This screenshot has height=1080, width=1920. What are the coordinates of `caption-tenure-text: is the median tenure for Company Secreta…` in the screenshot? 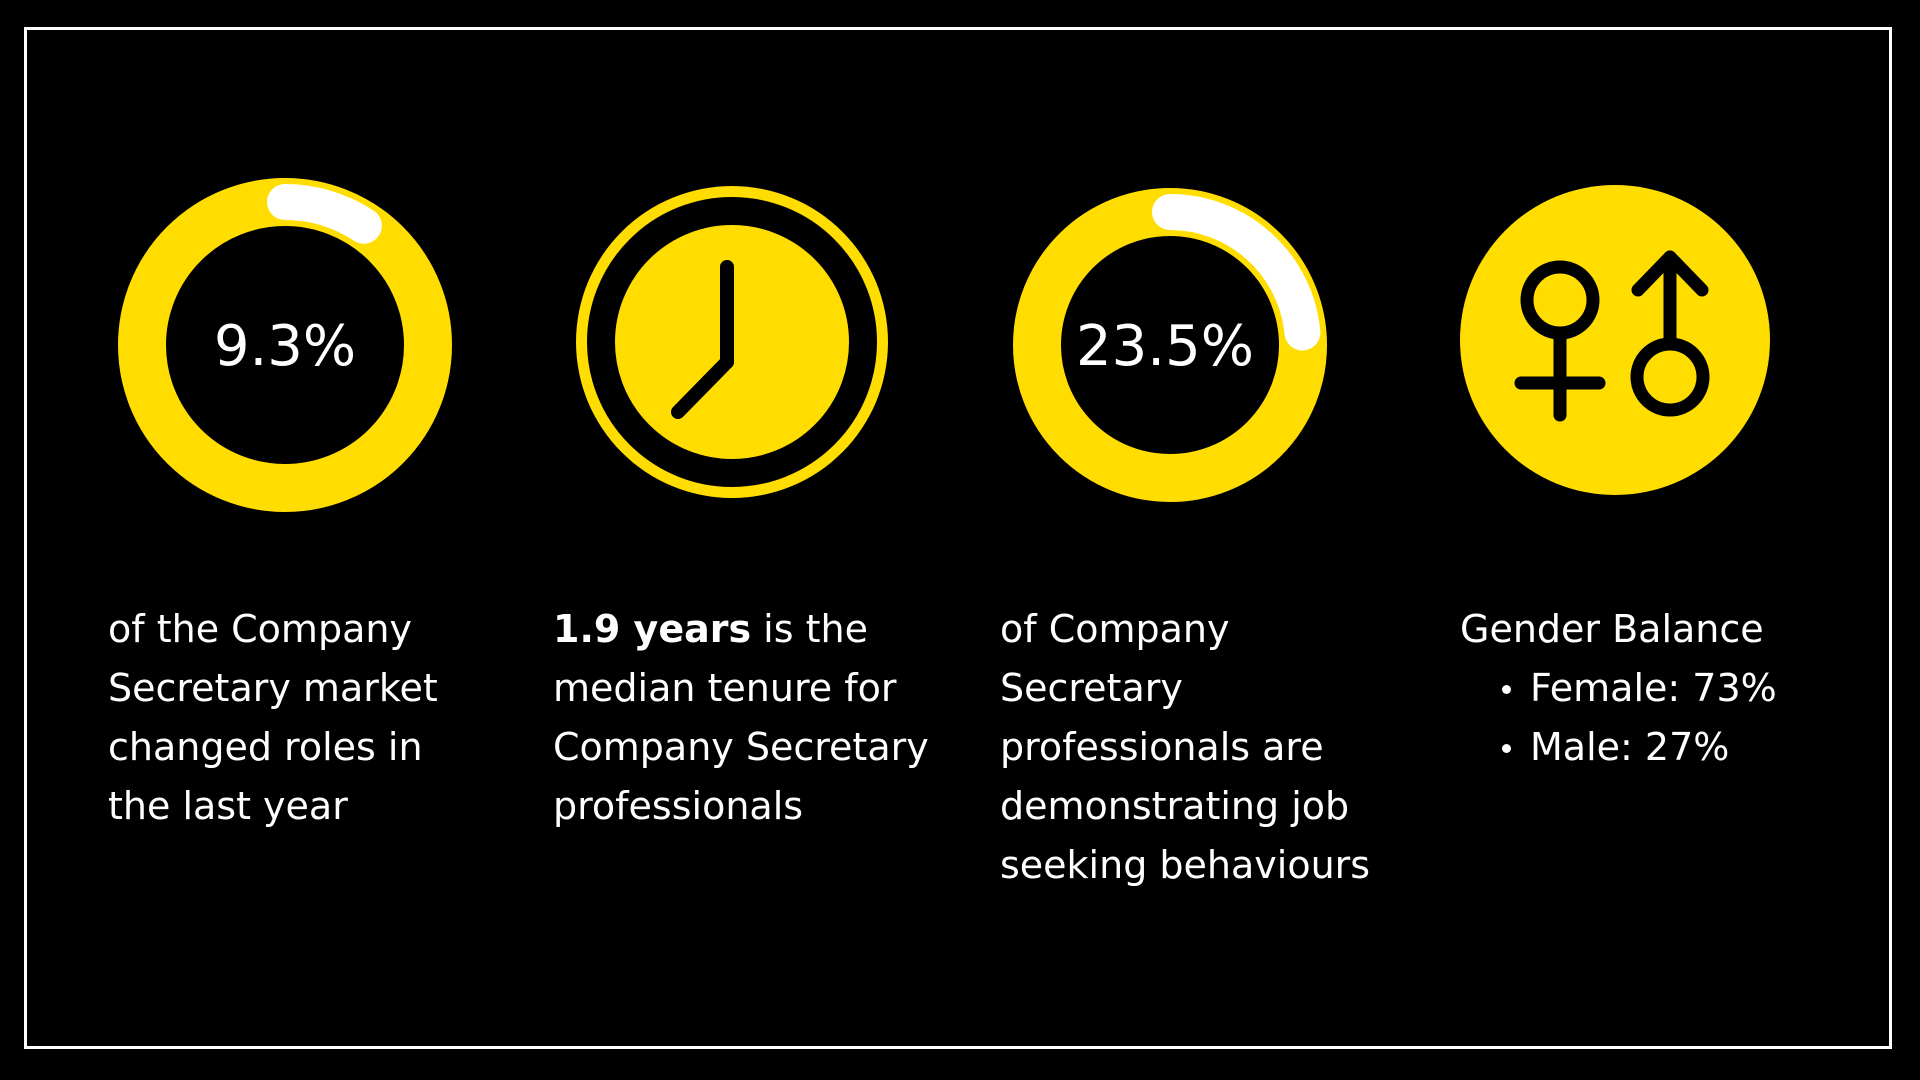 It's located at (741, 717).